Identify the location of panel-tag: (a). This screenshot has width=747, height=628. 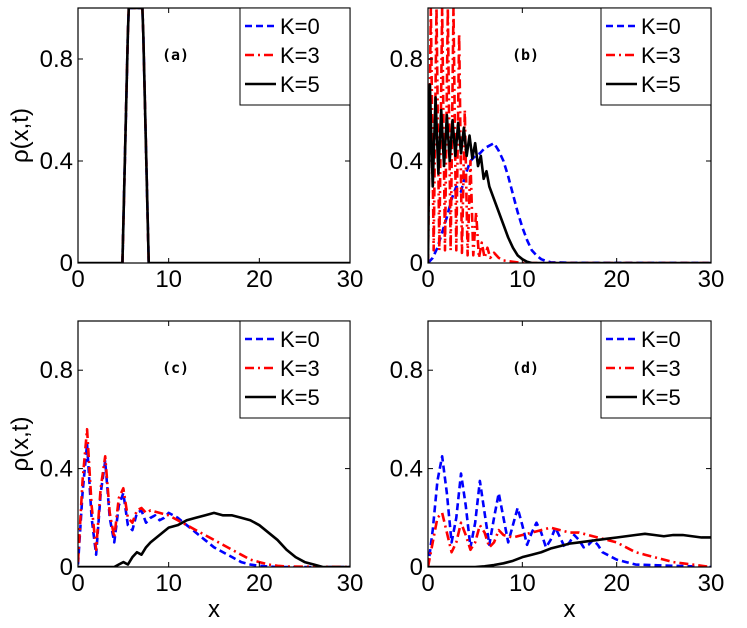
(175, 55).